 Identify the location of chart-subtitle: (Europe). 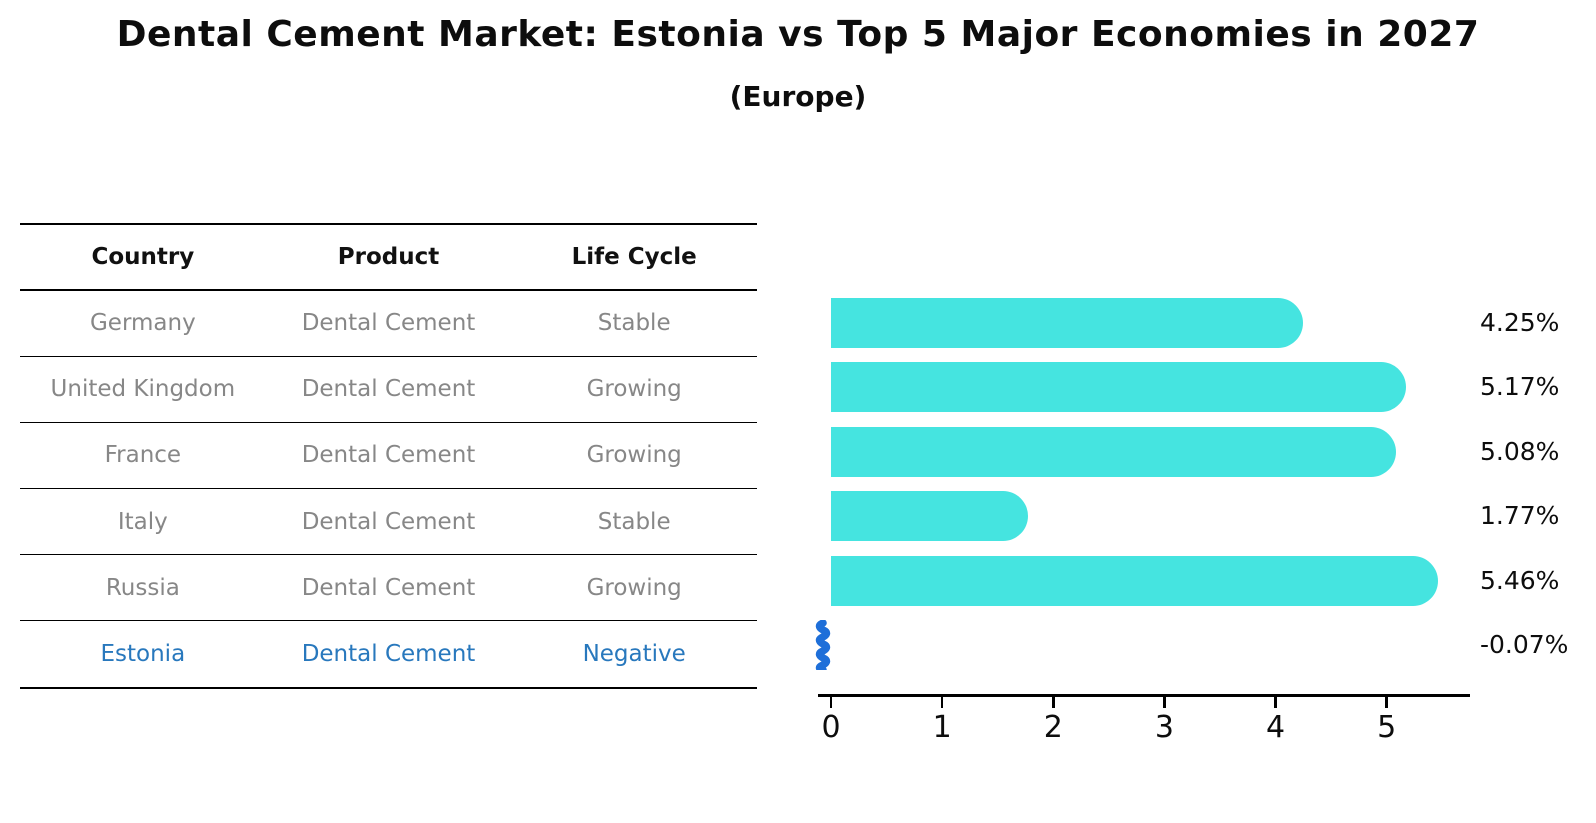
(798, 96).